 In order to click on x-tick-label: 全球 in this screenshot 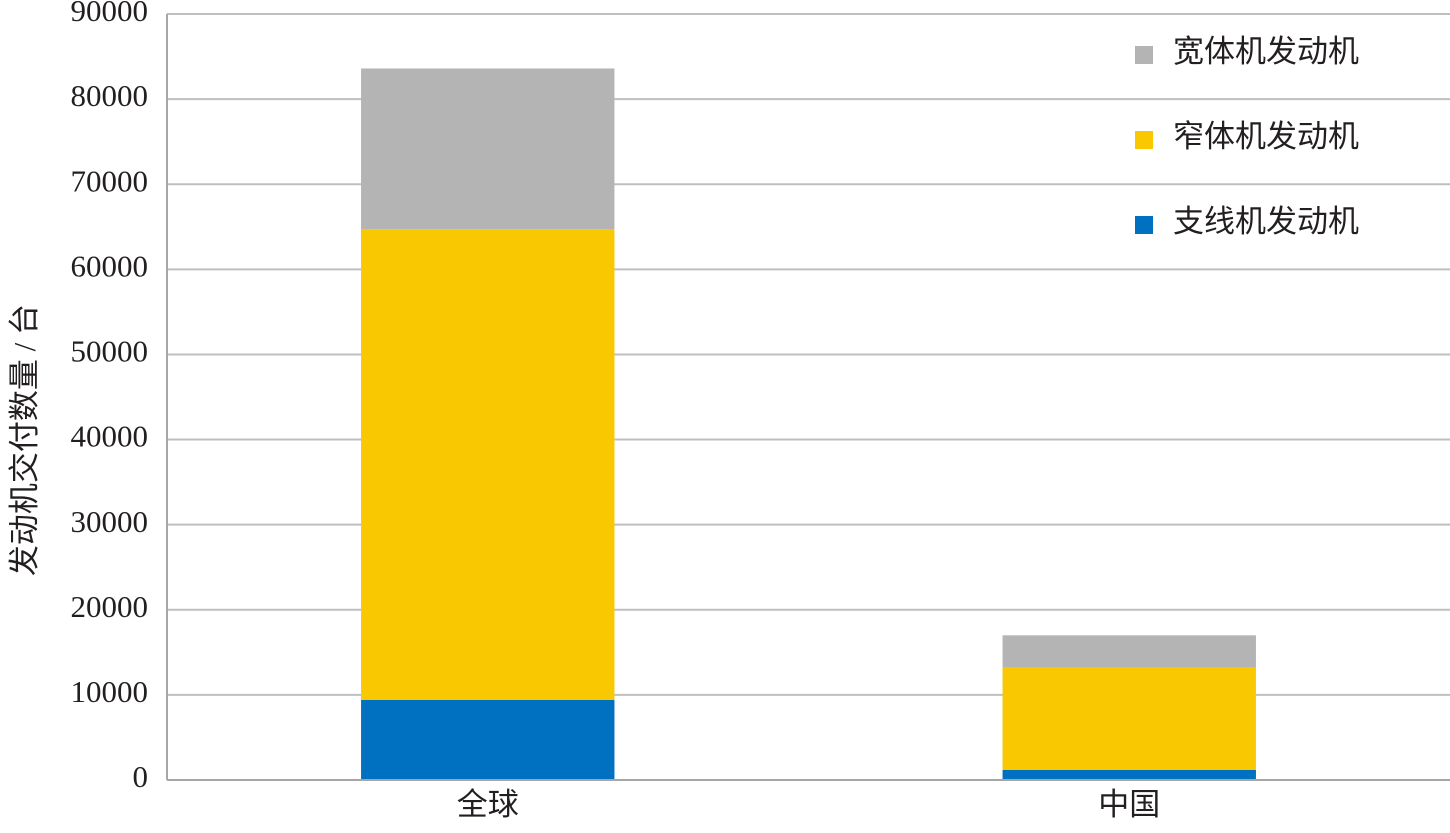, I will do `click(488, 804)`.